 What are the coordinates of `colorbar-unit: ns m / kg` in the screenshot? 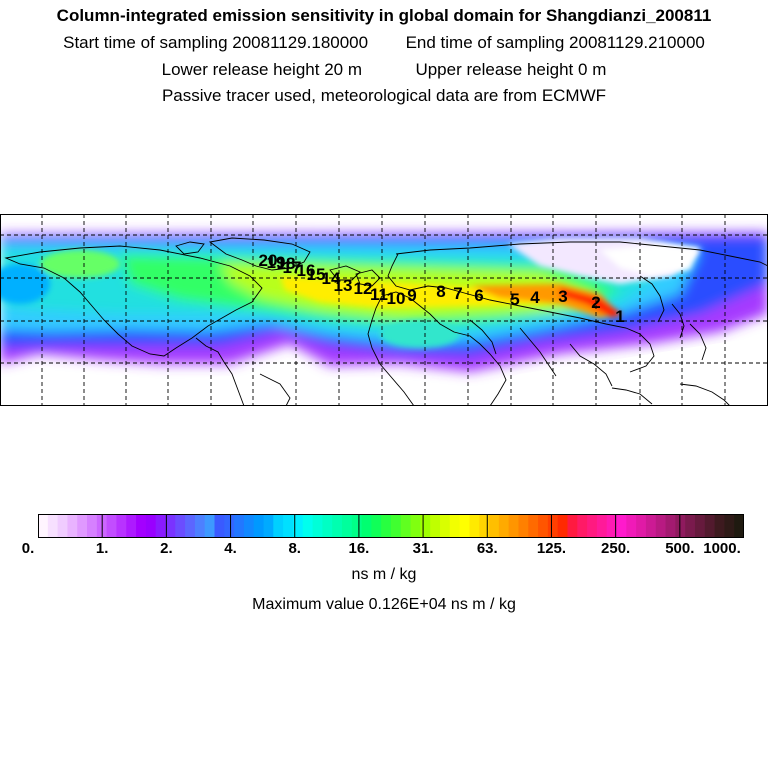 It's located at (384, 574).